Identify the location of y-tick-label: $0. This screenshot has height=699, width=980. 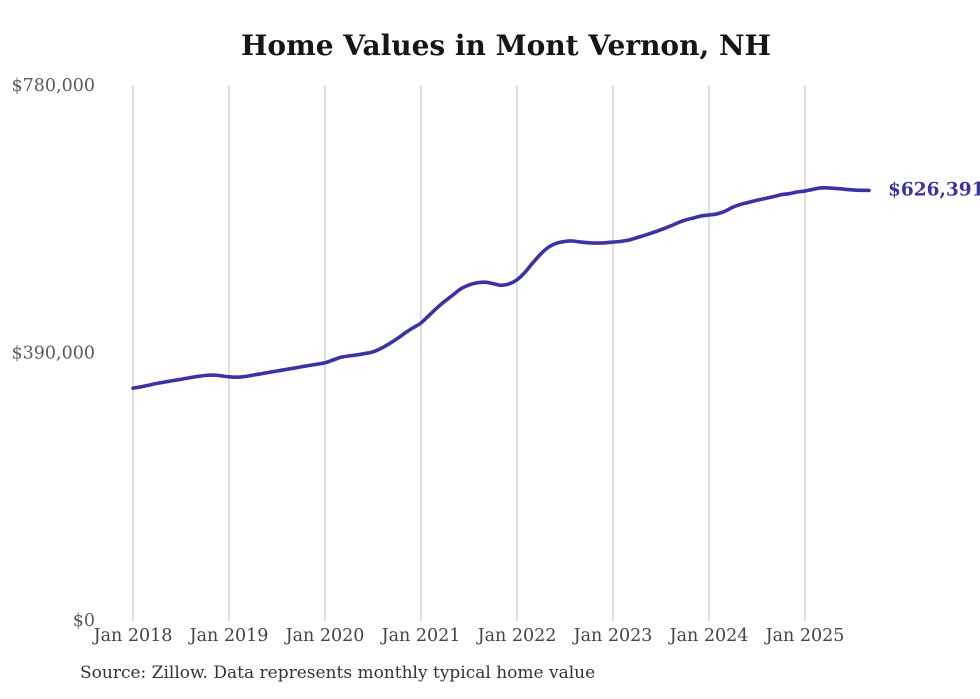
(84, 621).